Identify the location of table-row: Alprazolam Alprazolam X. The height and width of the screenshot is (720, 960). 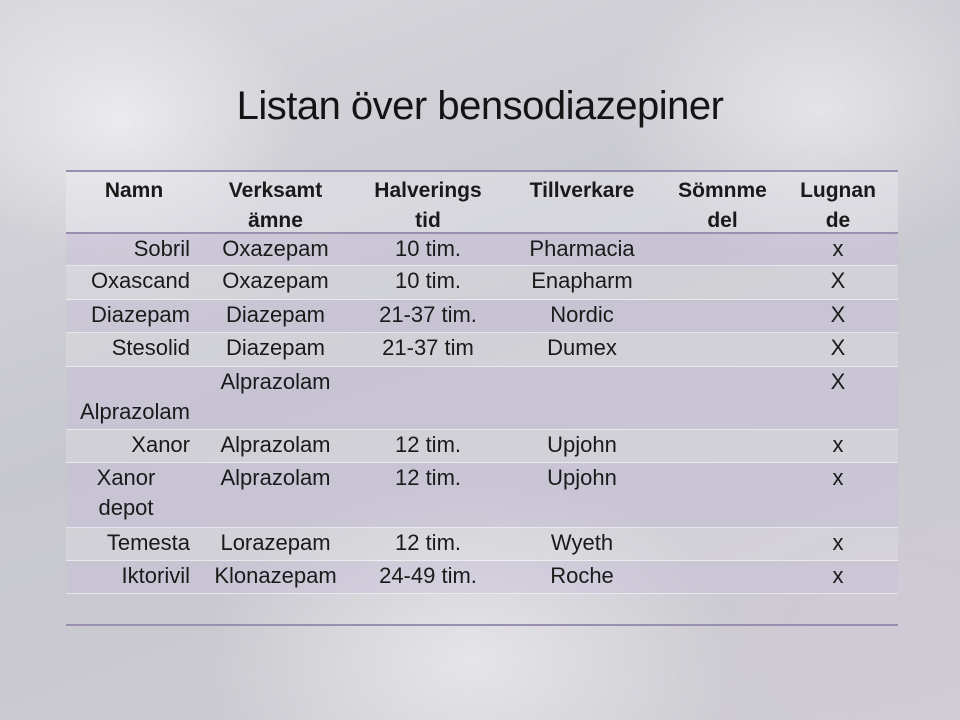
(482, 398).